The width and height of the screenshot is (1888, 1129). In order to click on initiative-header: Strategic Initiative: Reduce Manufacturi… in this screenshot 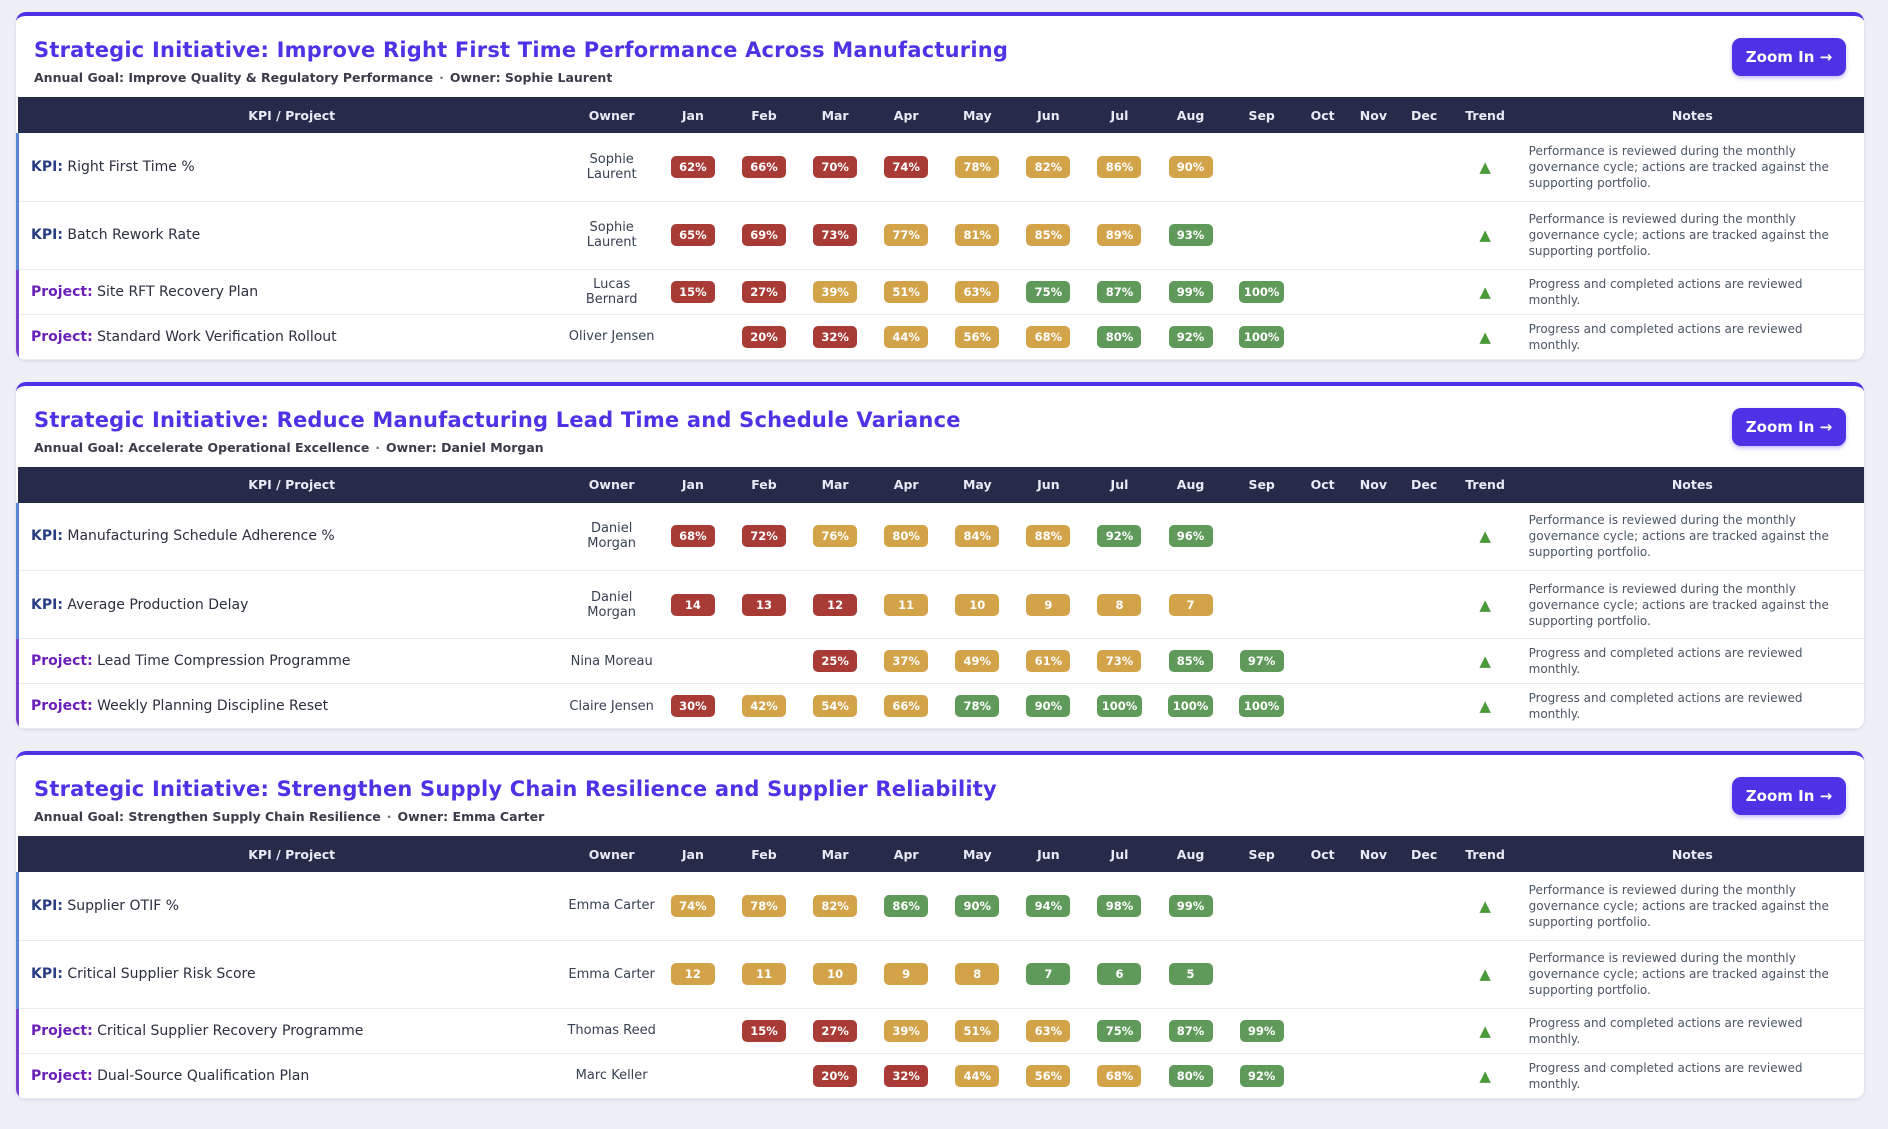, I will do `click(940, 426)`.